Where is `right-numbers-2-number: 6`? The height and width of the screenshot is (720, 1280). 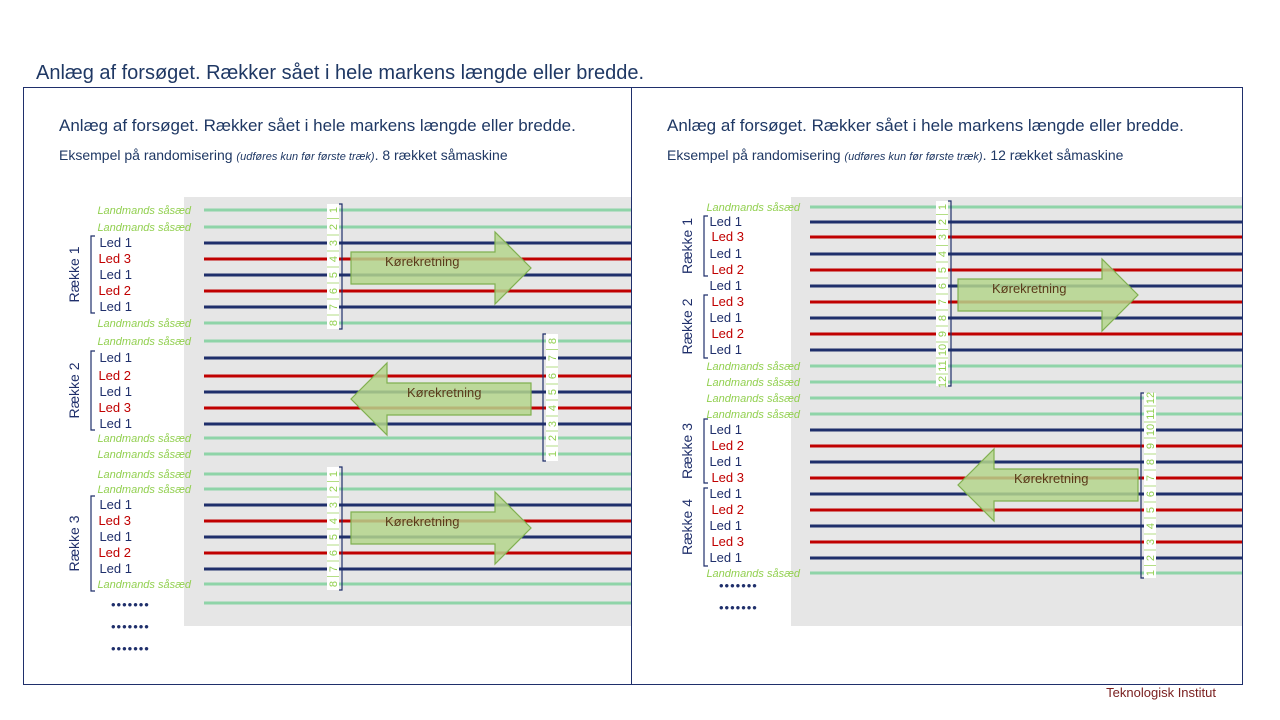 right-numbers-2-number: 6 is located at coordinates (1151, 494).